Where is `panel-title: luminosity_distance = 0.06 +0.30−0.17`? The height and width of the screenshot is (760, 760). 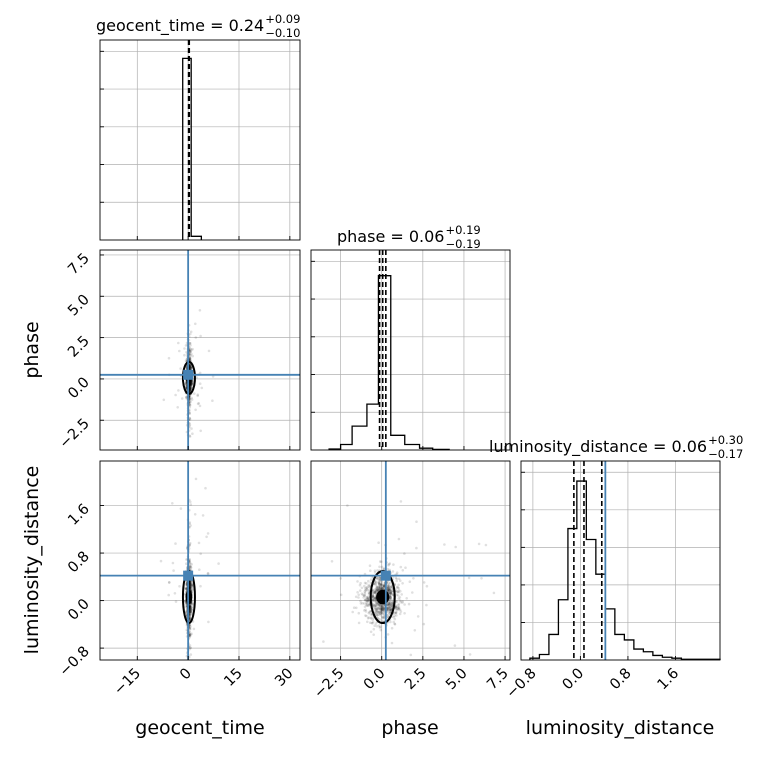 panel-title: luminosity_distance = 0.06 +0.30−0.17 is located at coordinates (616, 447).